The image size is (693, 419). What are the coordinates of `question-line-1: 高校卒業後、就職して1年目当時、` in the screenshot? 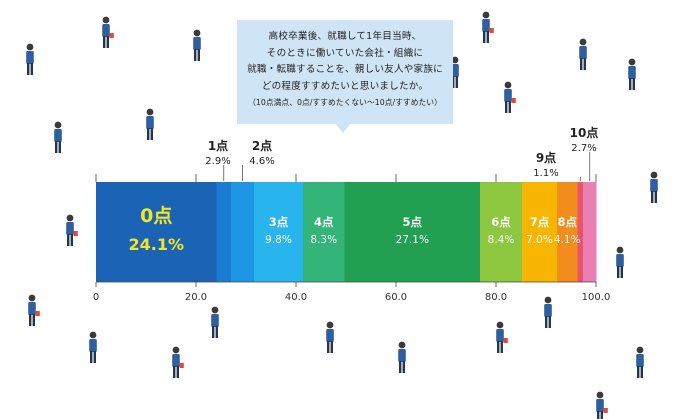 It's located at (345, 36).